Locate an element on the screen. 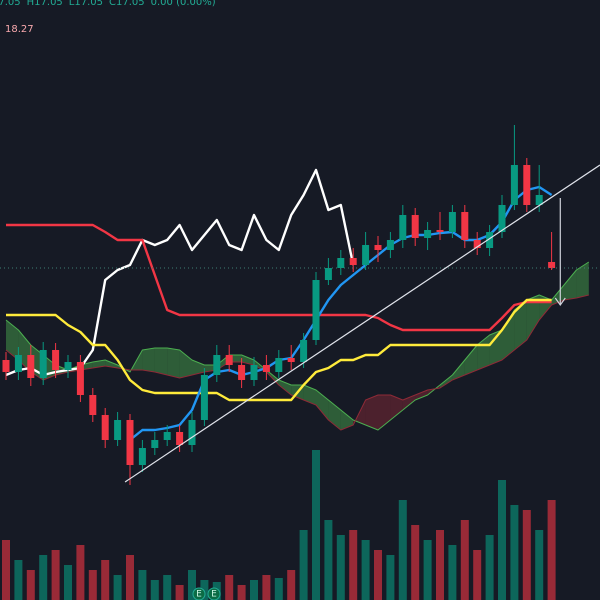 Image resolution: width=600 pixels, height=600 pixels. ohlc-item: 0.00 (0.00%) is located at coordinates (183, 4).